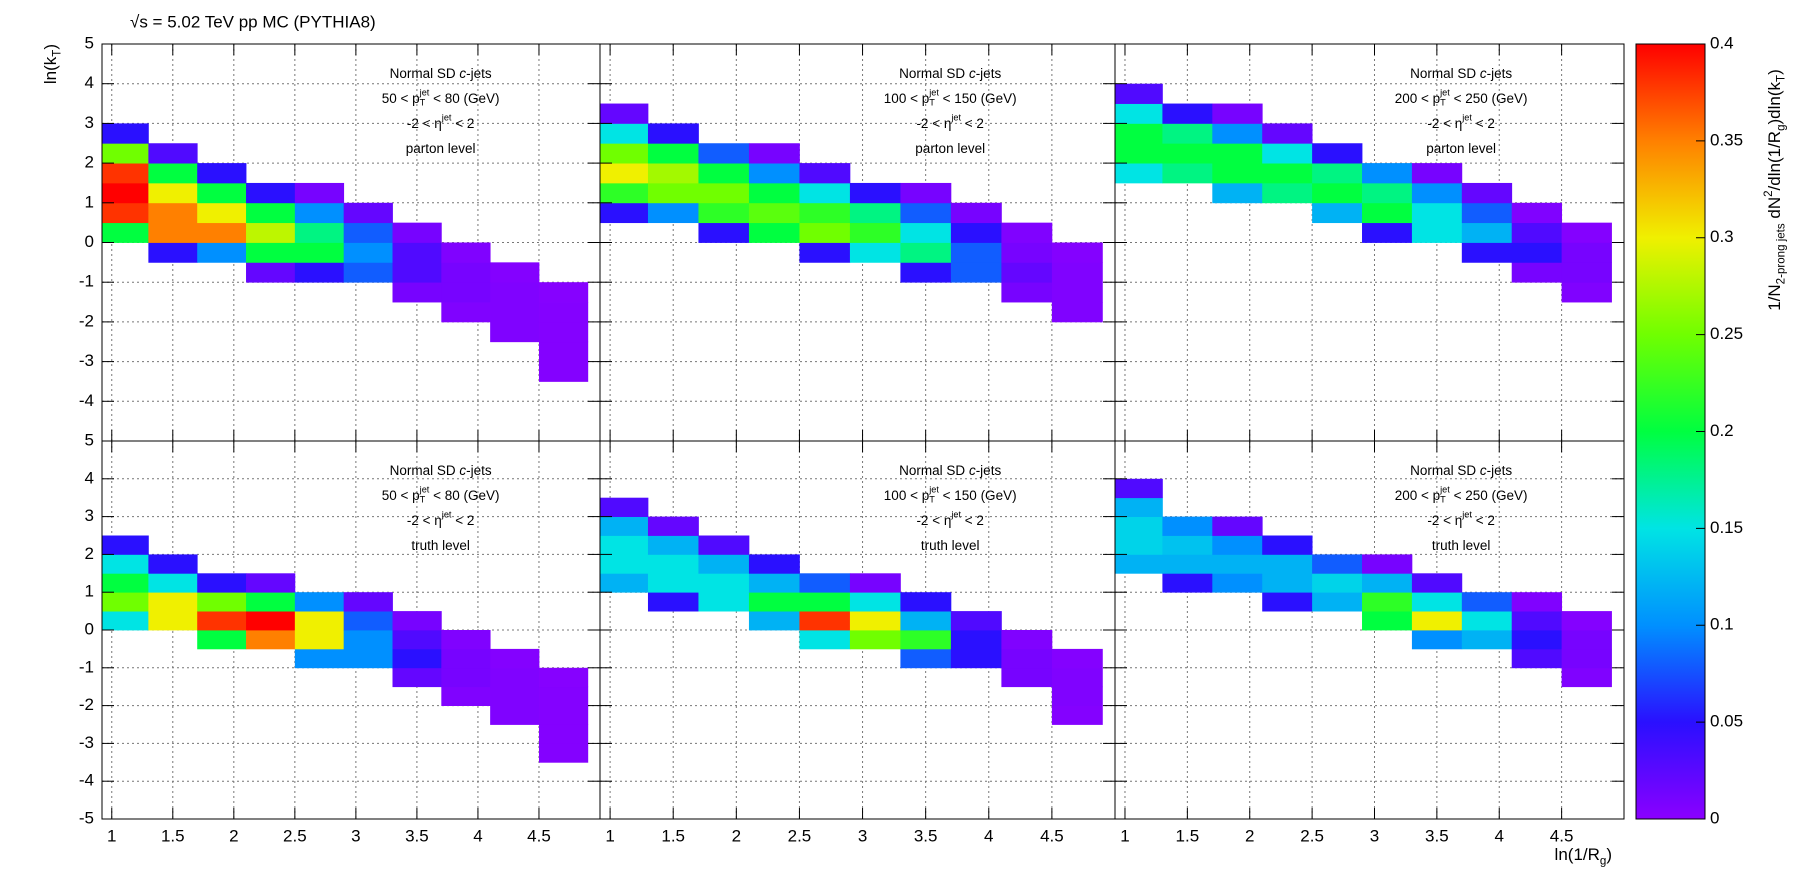  I want to click on y-tick-label: 2, so click(89, 553).